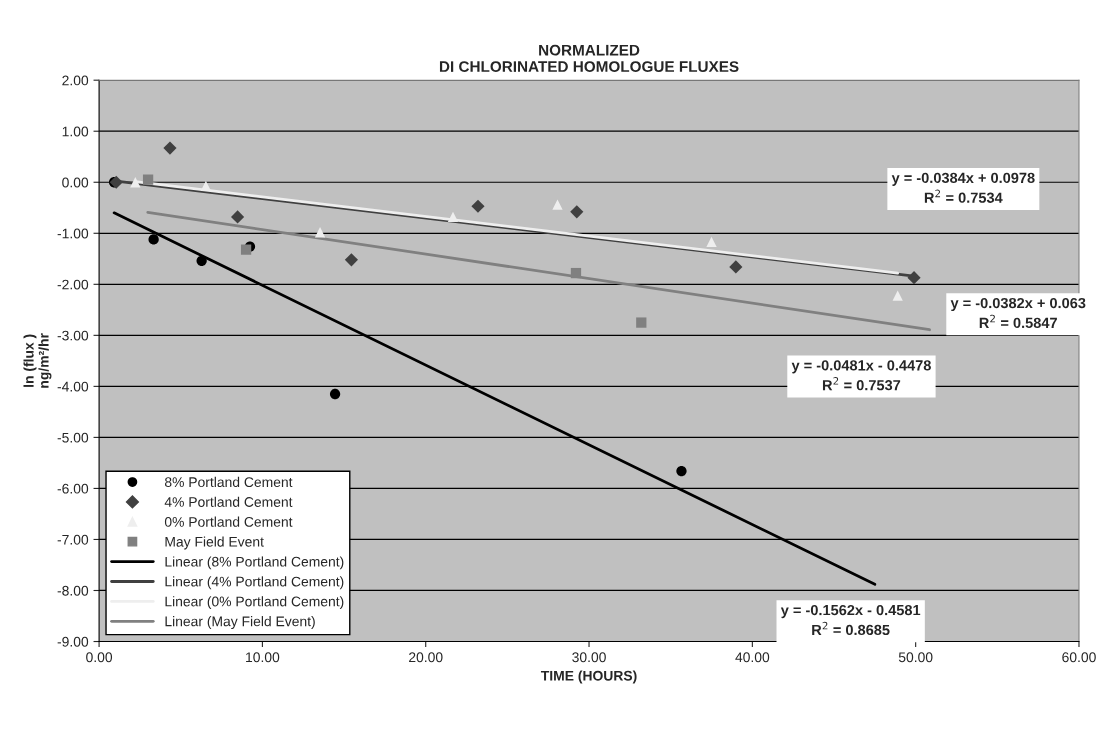  Describe the element at coordinates (589, 657) in the screenshot. I see `x-tick-label: 30.00` at that location.